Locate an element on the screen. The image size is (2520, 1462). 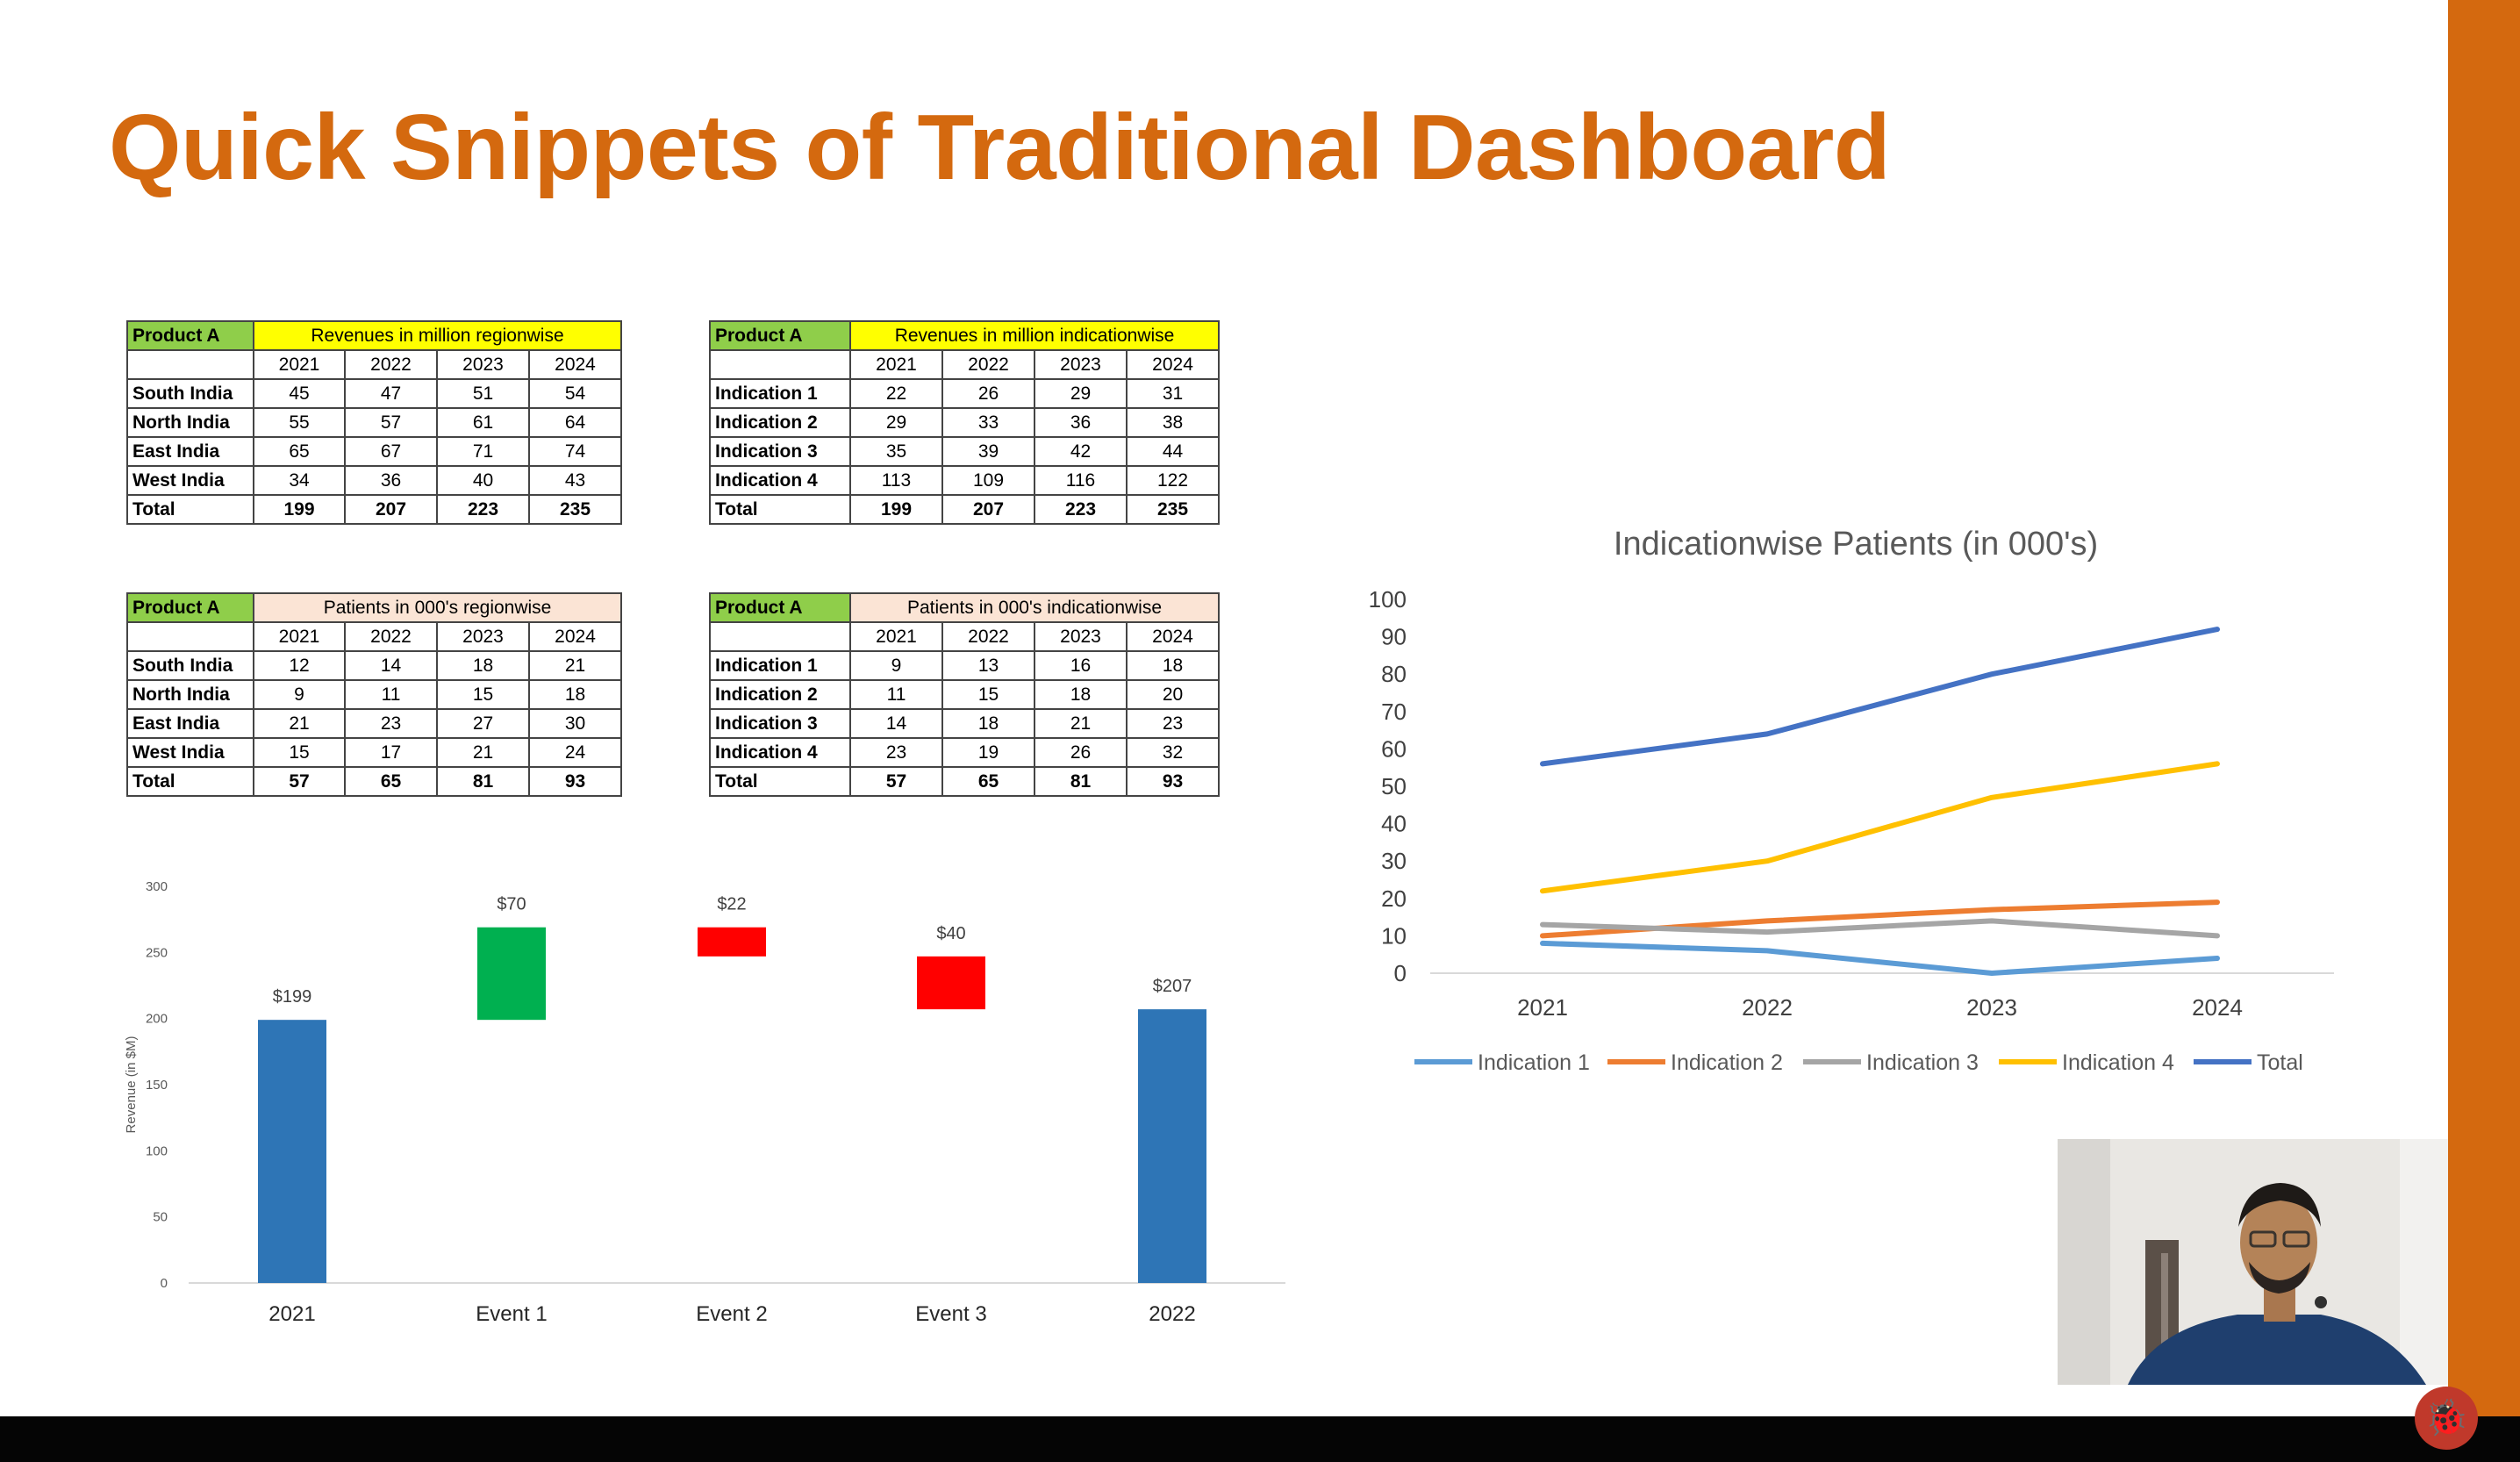
bug-icon: 🐞 is located at coordinates (2446, 1418).